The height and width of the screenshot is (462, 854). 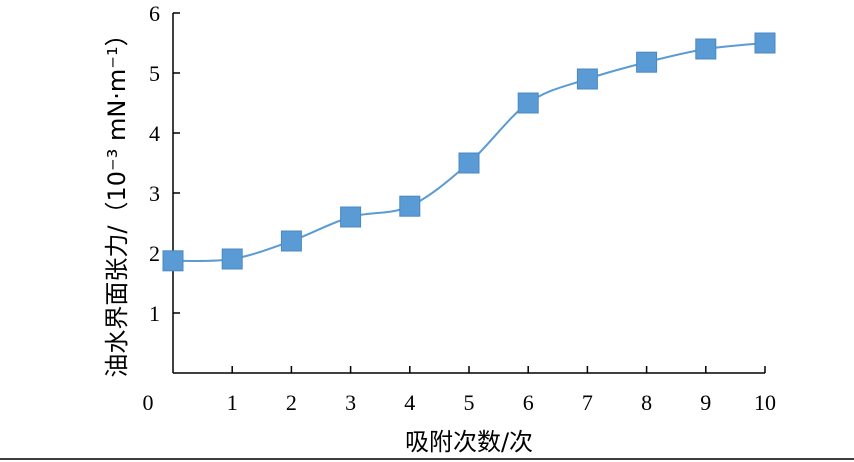 What do you see at coordinates (350, 402) in the screenshot?
I see `x-tick-label: 3` at bounding box center [350, 402].